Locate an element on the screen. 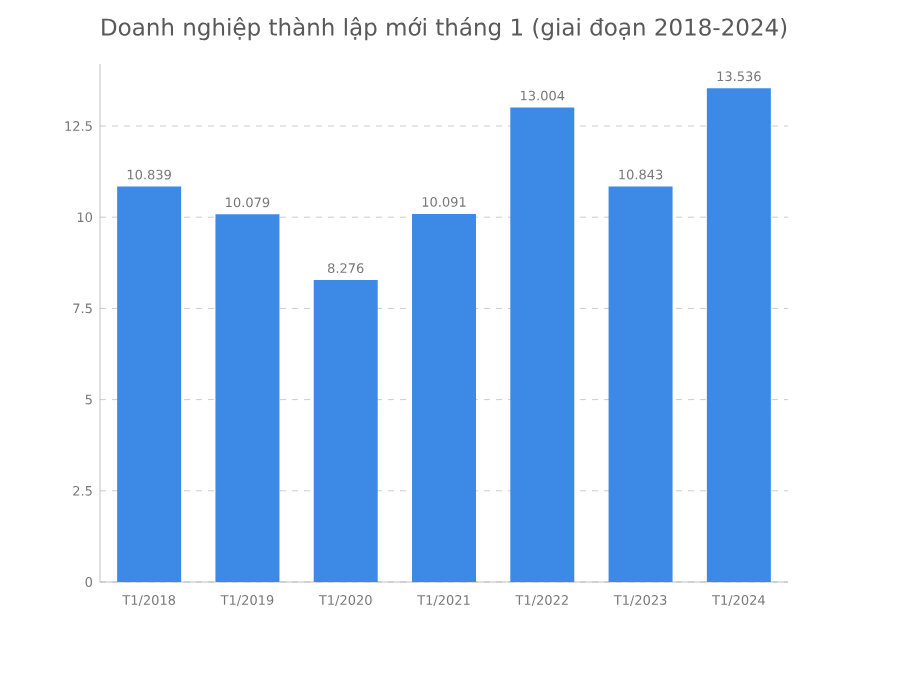 The height and width of the screenshot is (674, 904). chart-title: Doanh nghiệp thành lập mới tháng 1 (giai đoạn 2018-2024) is located at coordinates (444, 29).